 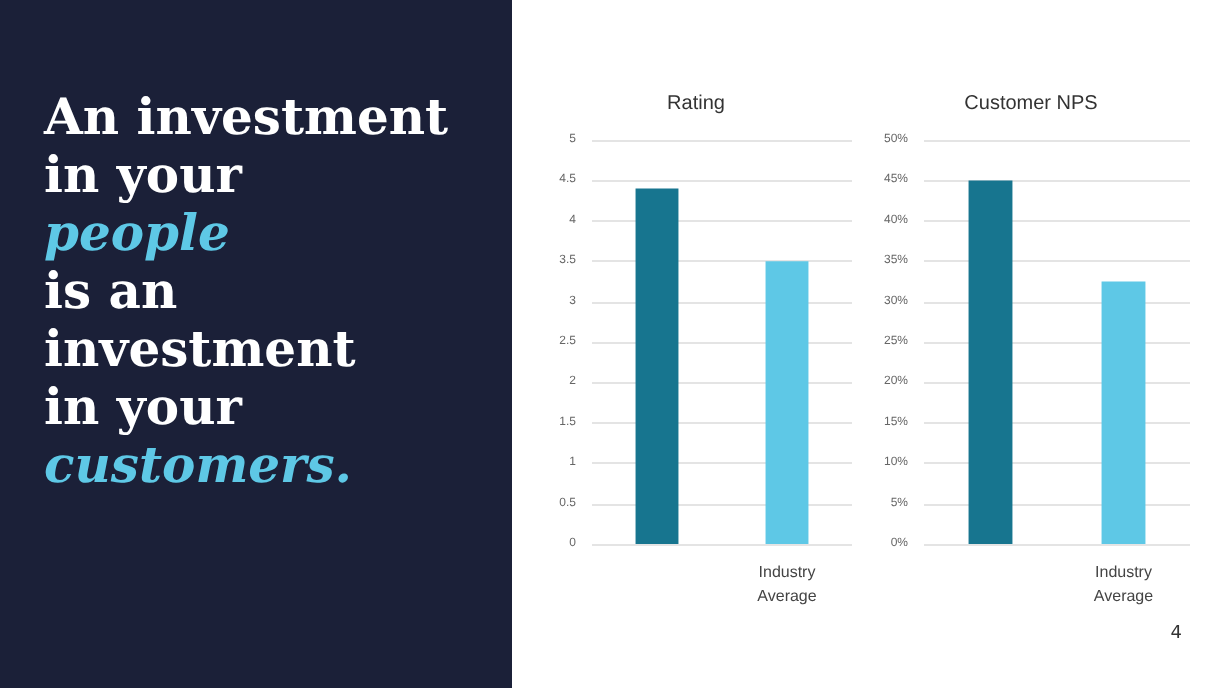 What do you see at coordinates (199, 465) in the screenshot?
I see `text: customers.` at bounding box center [199, 465].